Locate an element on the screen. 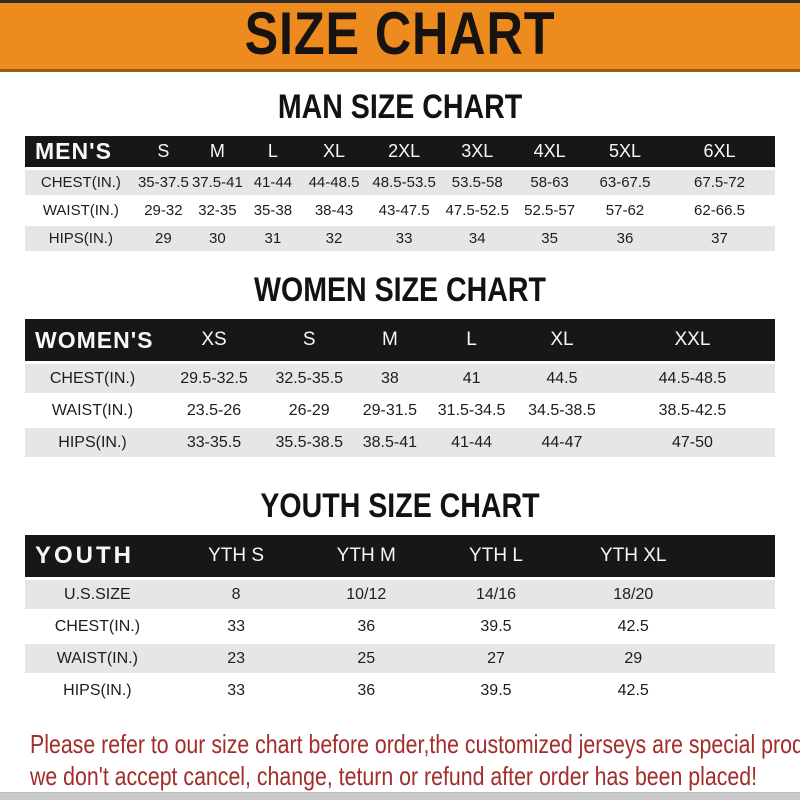  size-cell: 38.5-41 is located at coordinates (390, 442).